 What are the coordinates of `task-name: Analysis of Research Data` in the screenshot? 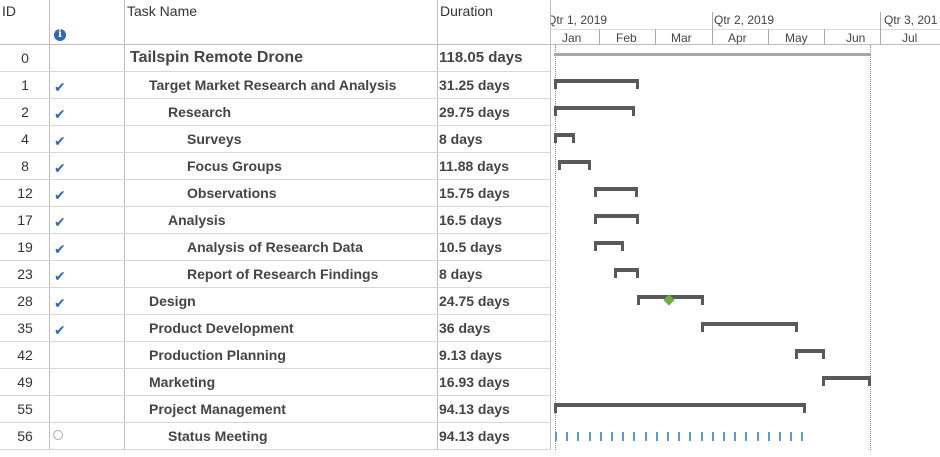 It's located at (275, 247).